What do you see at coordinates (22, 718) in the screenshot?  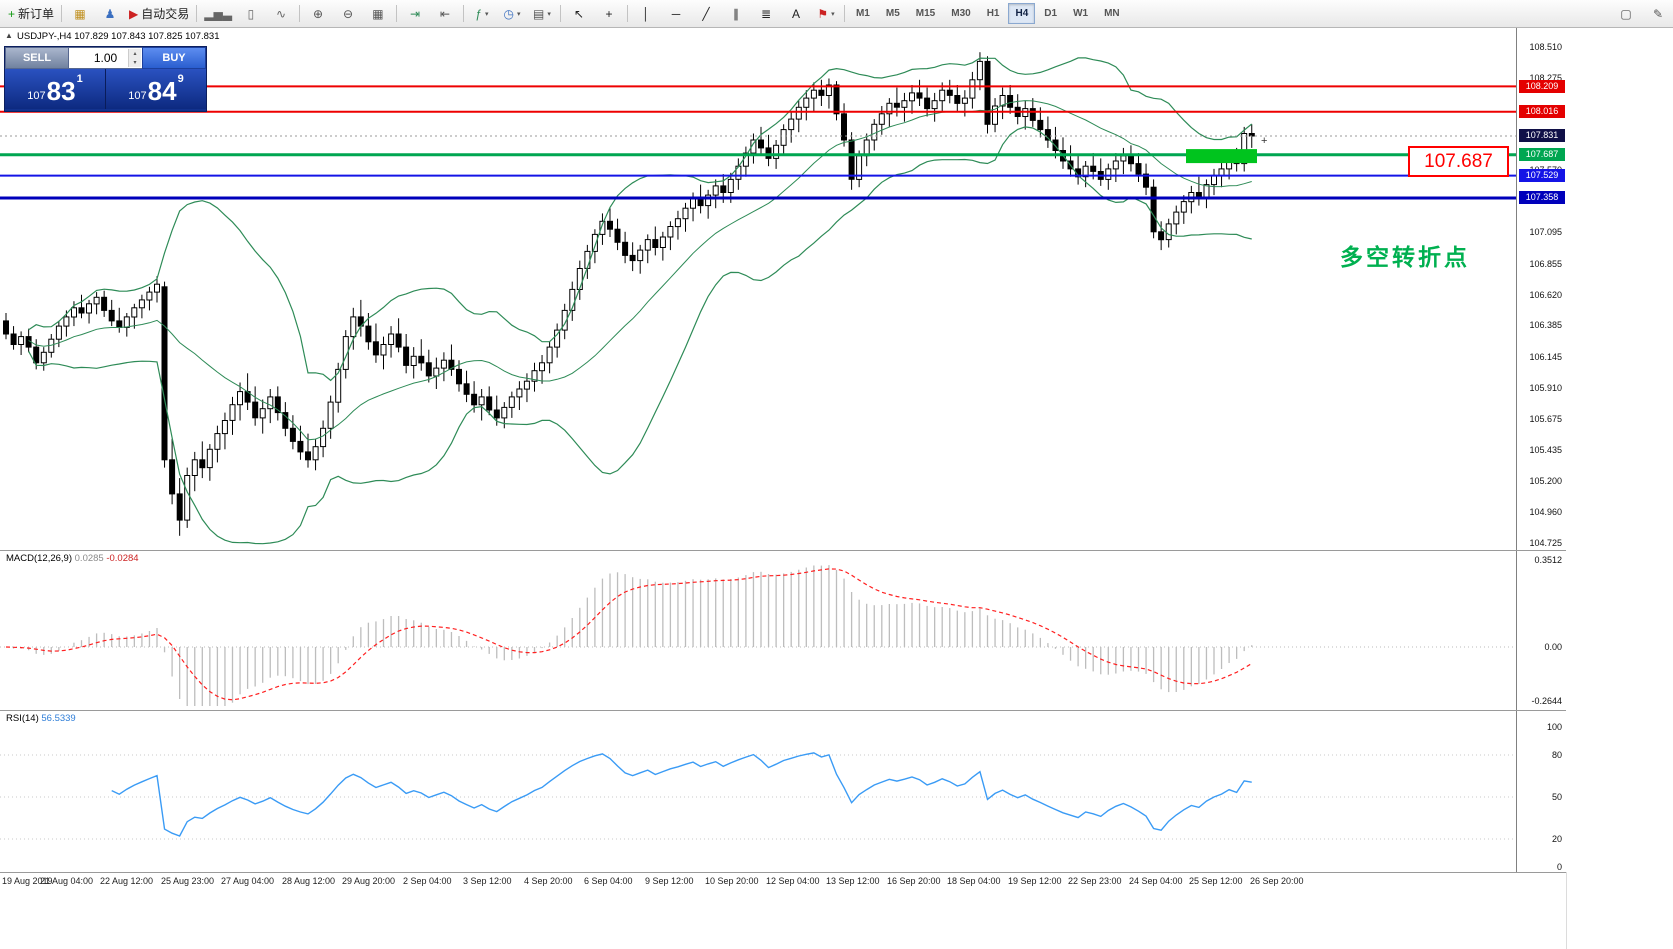 I see `rsi-name: RSI(14)` at bounding box center [22, 718].